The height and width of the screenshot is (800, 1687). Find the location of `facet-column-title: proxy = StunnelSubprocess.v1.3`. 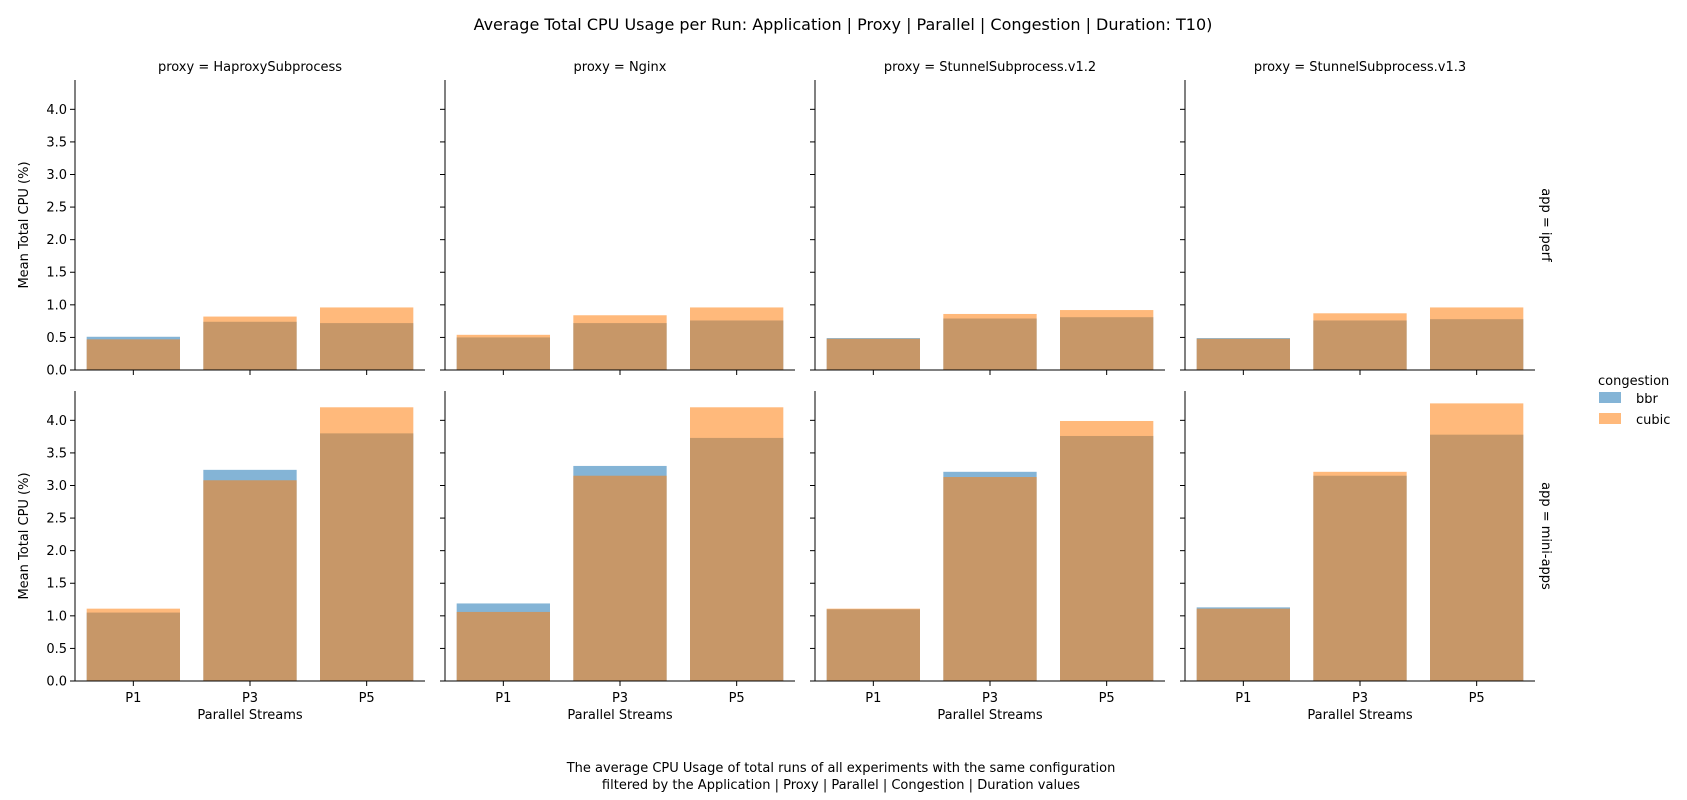

facet-column-title: proxy = StunnelSubprocess.v1.3 is located at coordinates (1360, 67).